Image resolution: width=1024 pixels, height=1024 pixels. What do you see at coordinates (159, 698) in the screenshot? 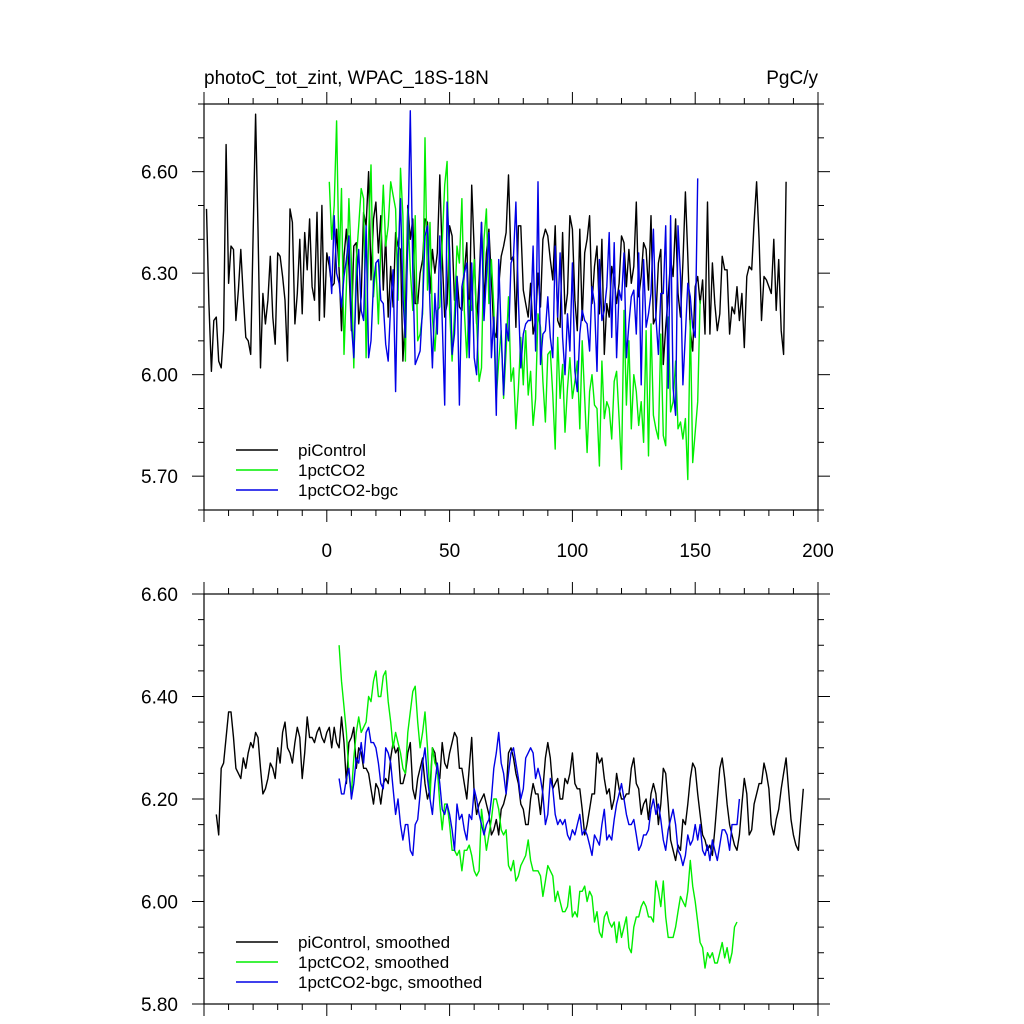
I see `y-tick-label: 6.40` at bounding box center [159, 698].